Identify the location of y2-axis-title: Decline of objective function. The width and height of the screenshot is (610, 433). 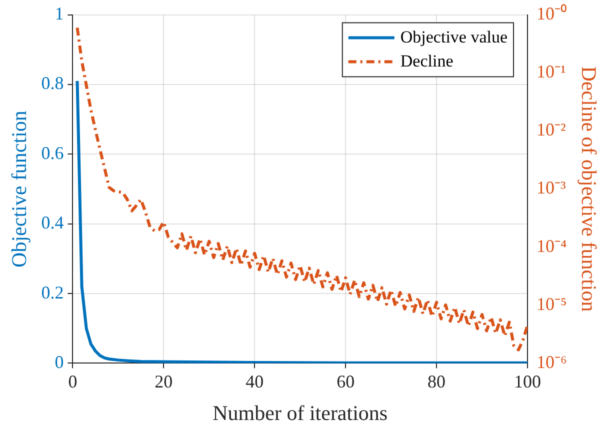
(588, 189).